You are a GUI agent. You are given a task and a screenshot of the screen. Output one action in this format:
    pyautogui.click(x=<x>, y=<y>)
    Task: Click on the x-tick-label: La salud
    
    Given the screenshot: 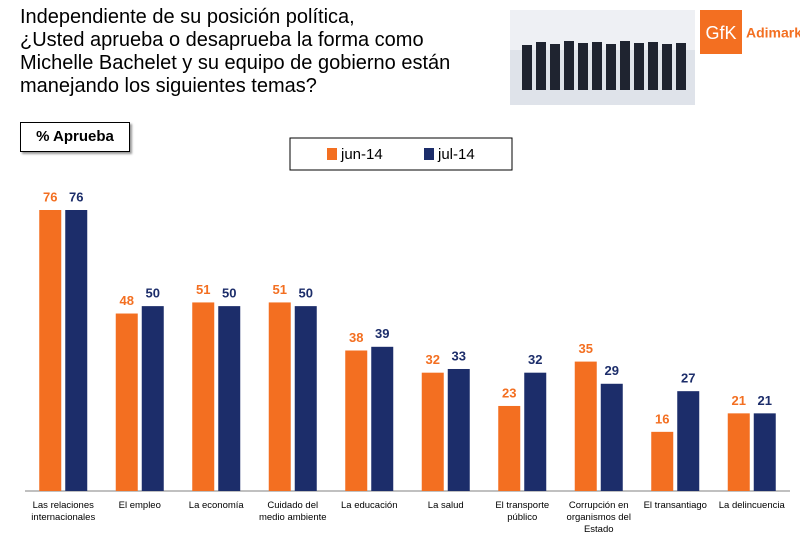 What is the action you would take?
    pyautogui.click(x=445, y=505)
    